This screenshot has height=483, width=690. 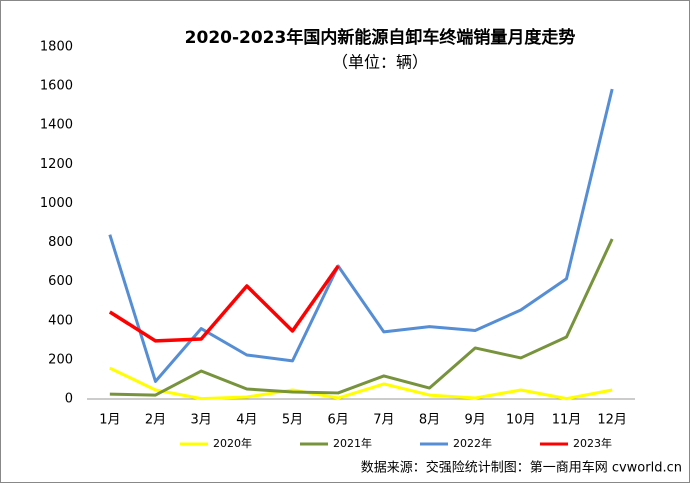 I want to click on x-tick-label: 7月, so click(x=383, y=420).